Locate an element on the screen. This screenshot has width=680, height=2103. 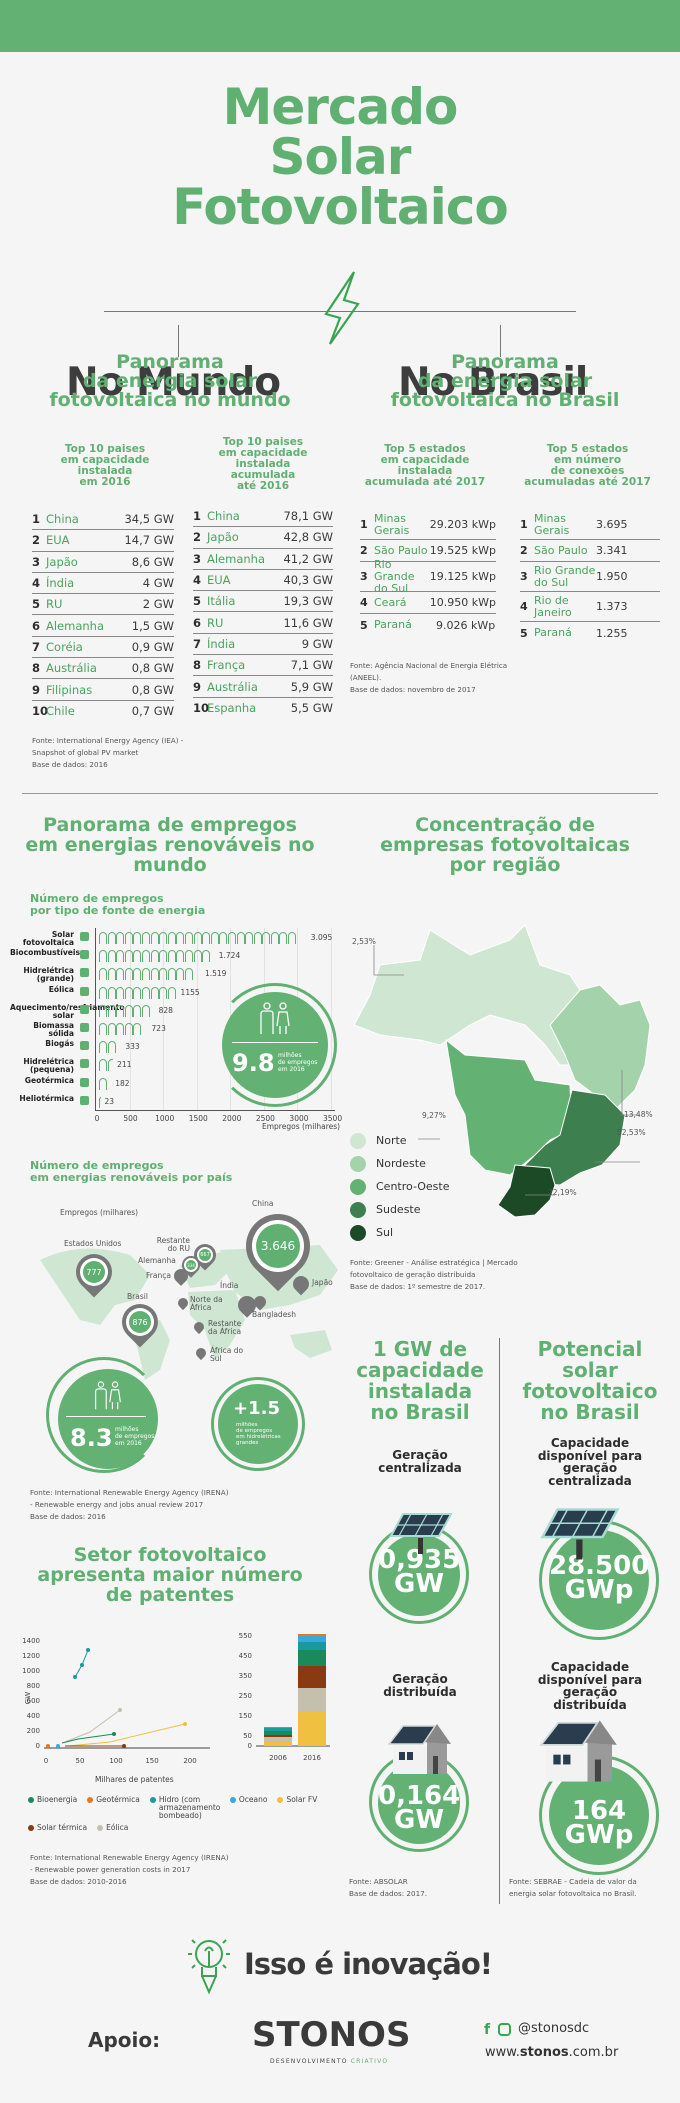
patents-legend-item: Solar FV is located at coordinates (297, 1808).